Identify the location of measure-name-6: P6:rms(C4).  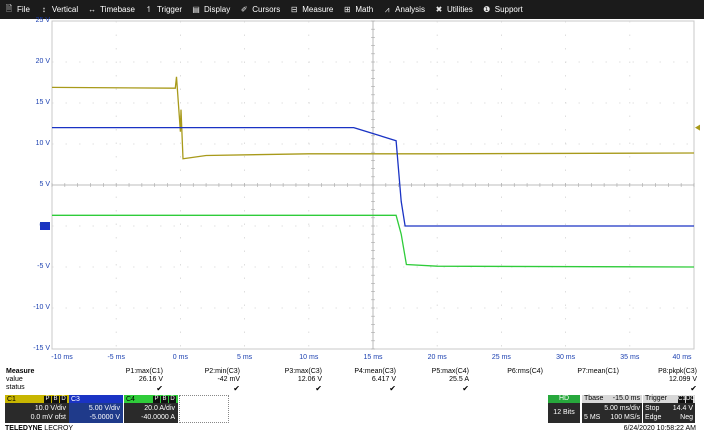
(525, 371).